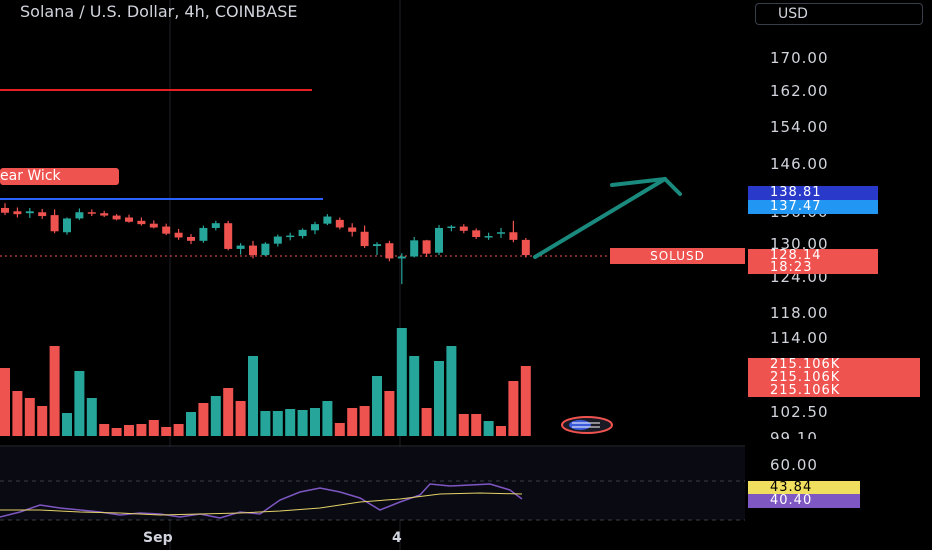 This screenshot has height=550, width=932. I want to click on price-tick: 102.50, so click(799, 412).